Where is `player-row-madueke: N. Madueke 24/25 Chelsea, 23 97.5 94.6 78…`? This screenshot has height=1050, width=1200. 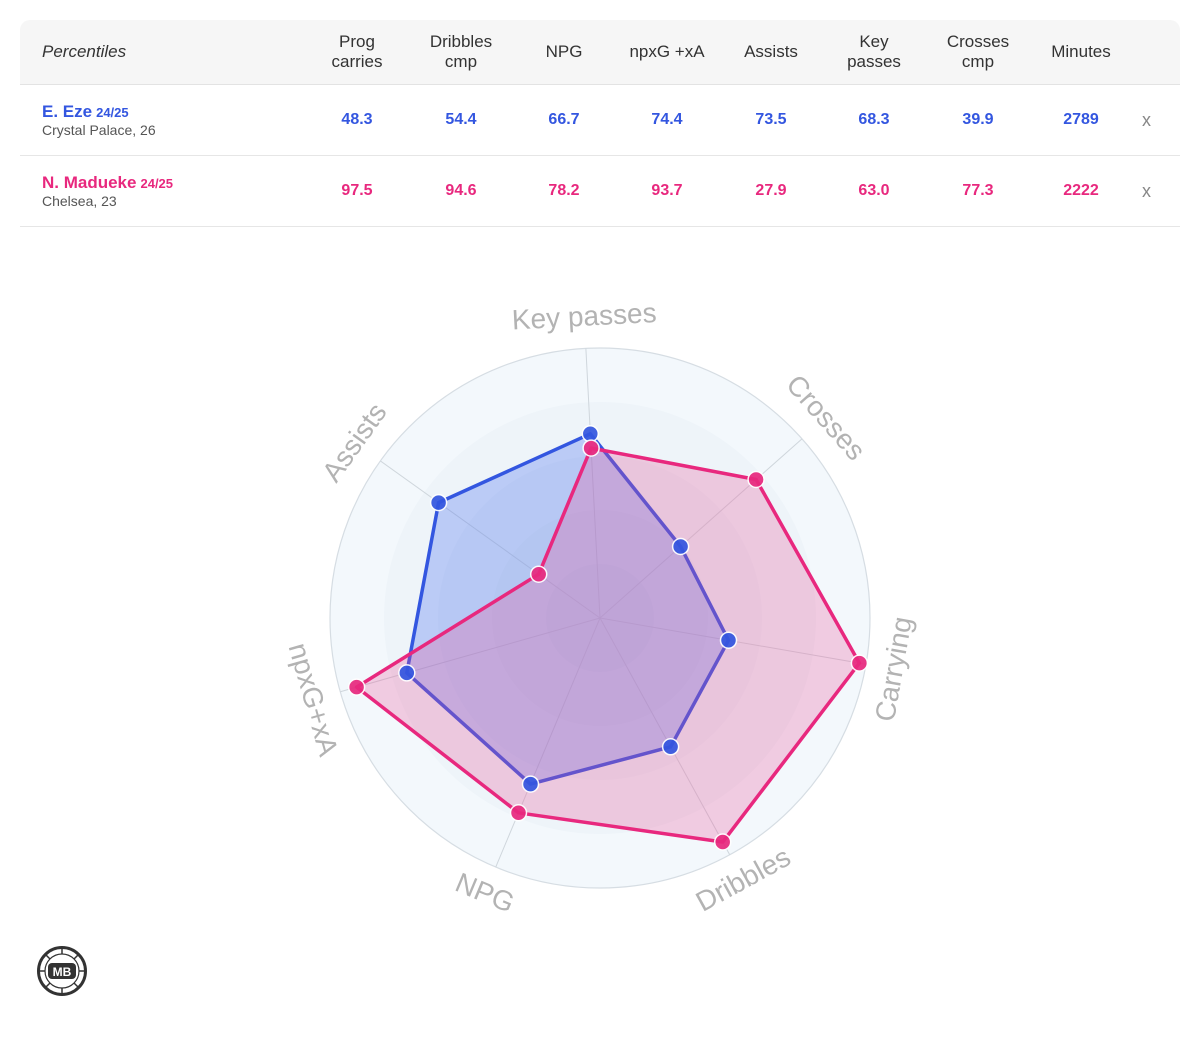 player-row-madueke: N. Madueke 24/25 Chelsea, 23 97.5 94.6 78… is located at coordinates (600, 191).